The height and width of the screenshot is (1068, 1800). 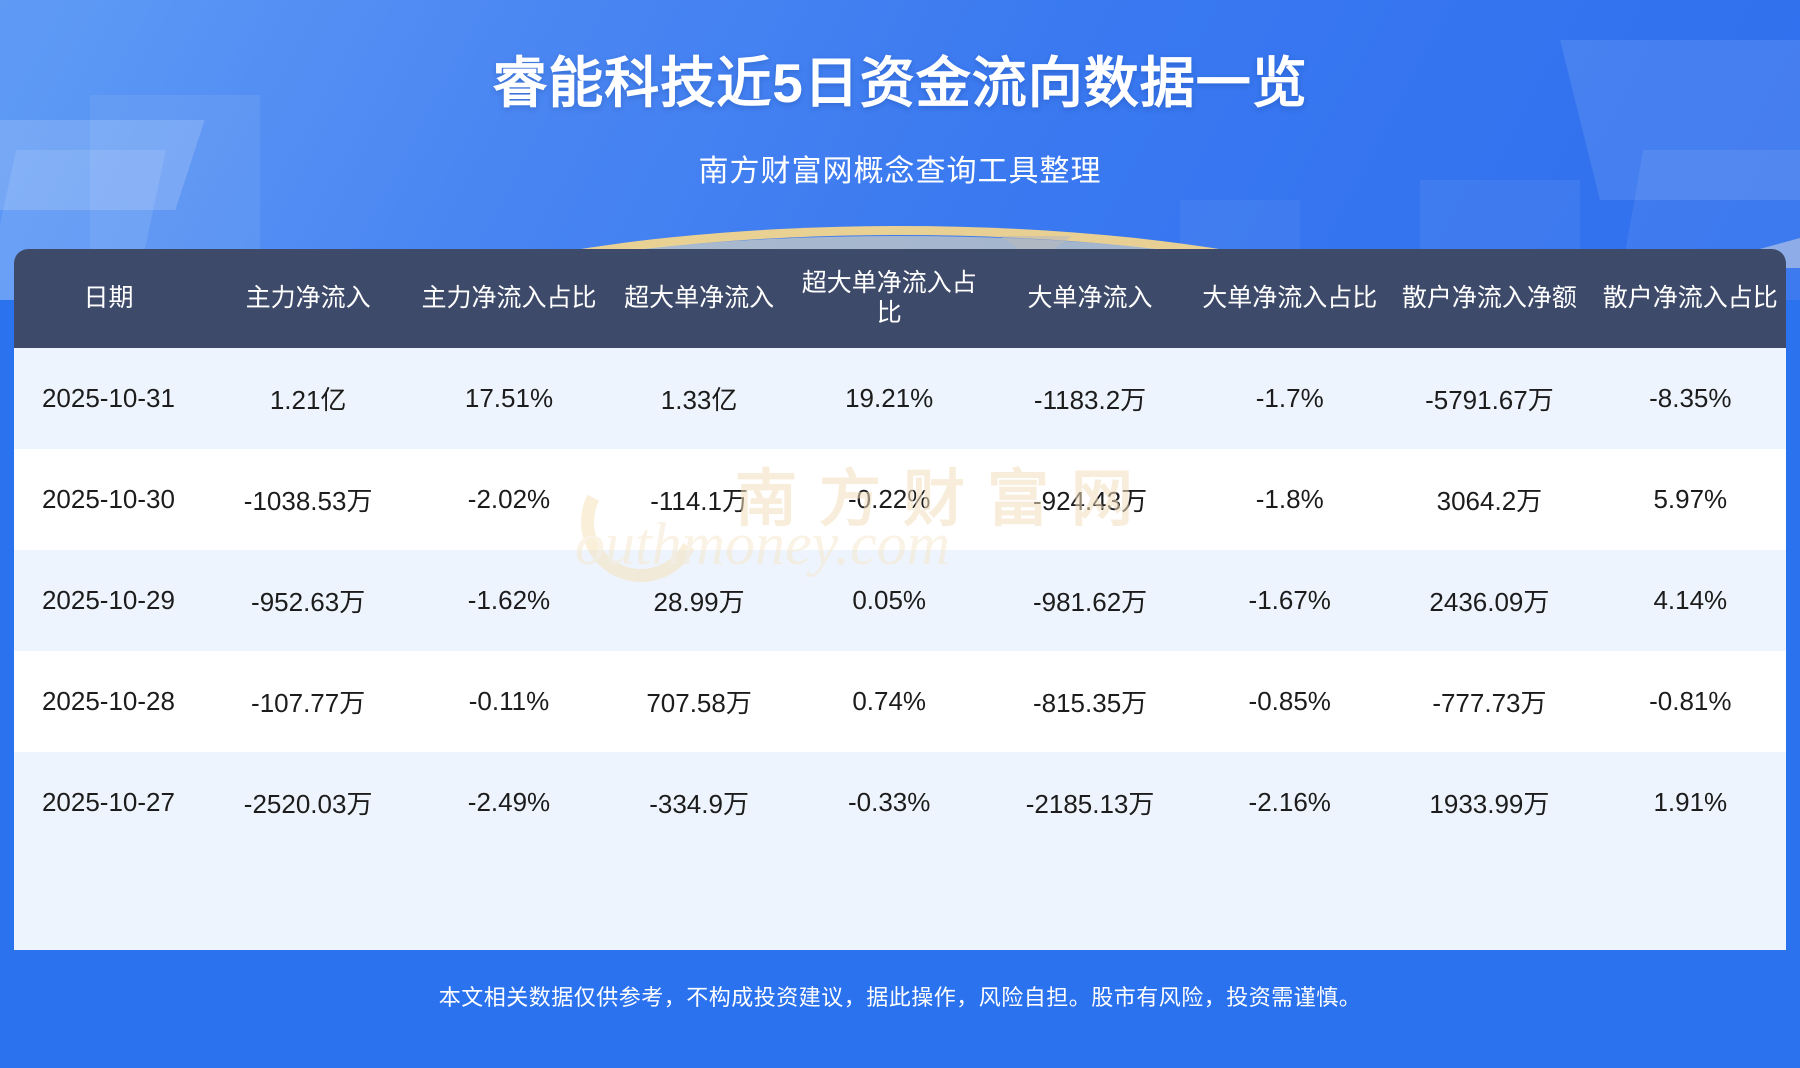 I want to click on cell-date: 2025-10-28, so click(x=108, y=701).